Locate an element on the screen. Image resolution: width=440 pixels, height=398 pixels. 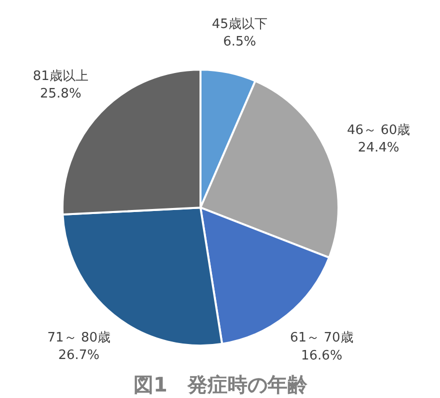
text: 図1 発症時の年齢 is located at coordinates (221, 384).